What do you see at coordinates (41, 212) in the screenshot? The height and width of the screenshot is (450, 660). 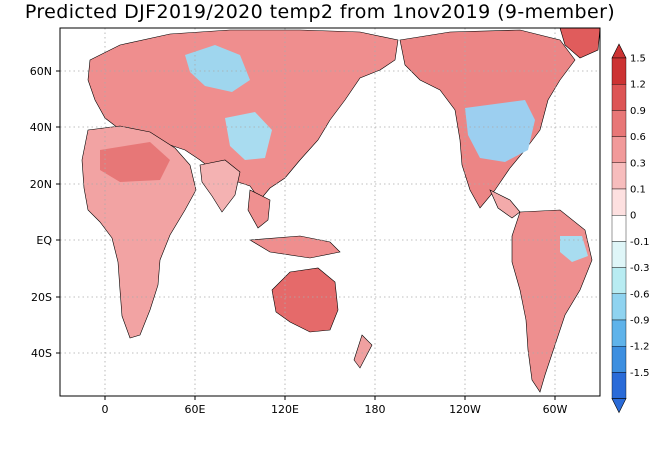 I see `latitude-labels: 60N 40N 20N EQ 20S 40S` at bounding box center [41, 212].